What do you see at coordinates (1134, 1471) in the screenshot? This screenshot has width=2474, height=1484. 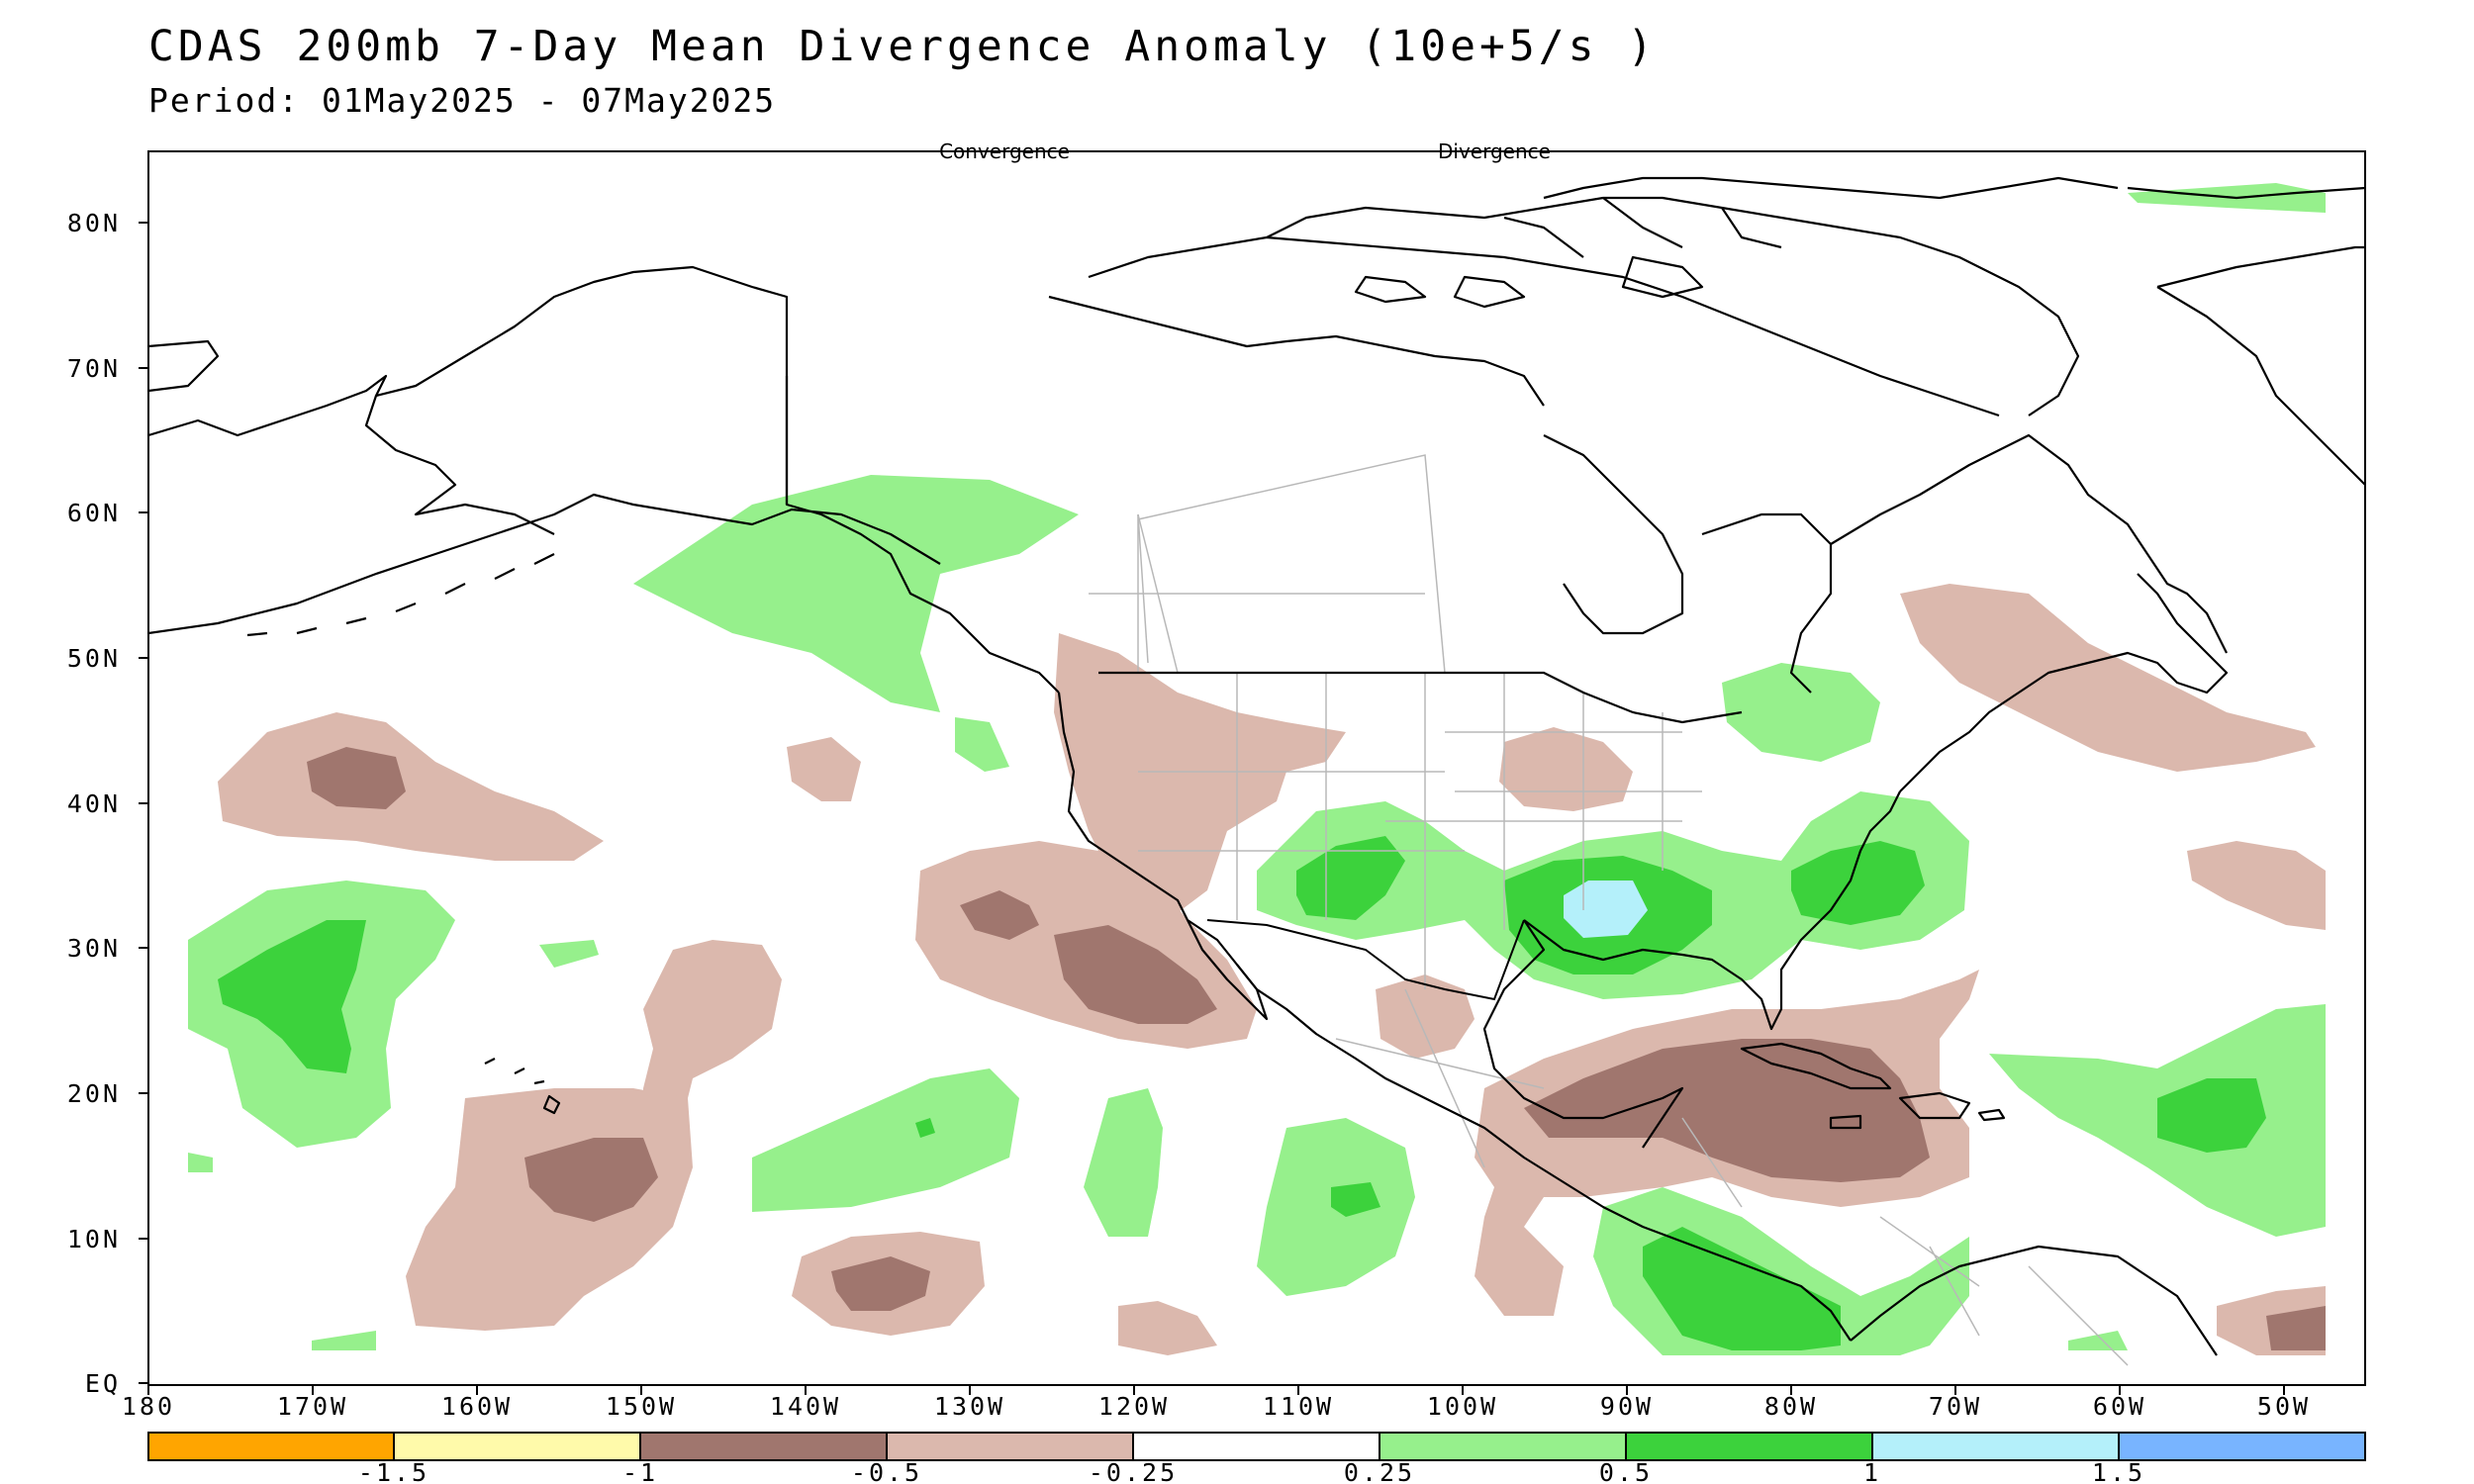 I see `colorbar-label-4: -0.25` at bounding box center [1134, 1471].